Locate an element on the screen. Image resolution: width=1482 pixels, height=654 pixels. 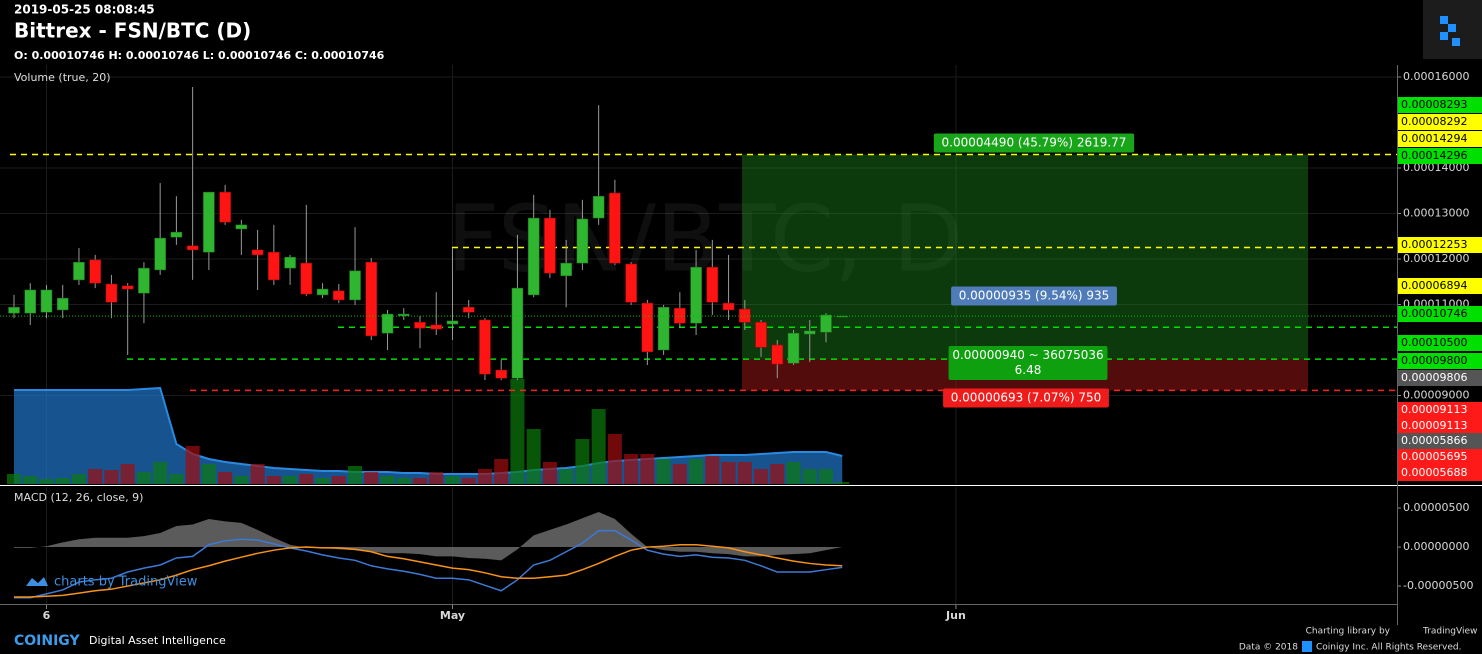
price-label: 0.00008292 is located at coordinates (1434, 121).